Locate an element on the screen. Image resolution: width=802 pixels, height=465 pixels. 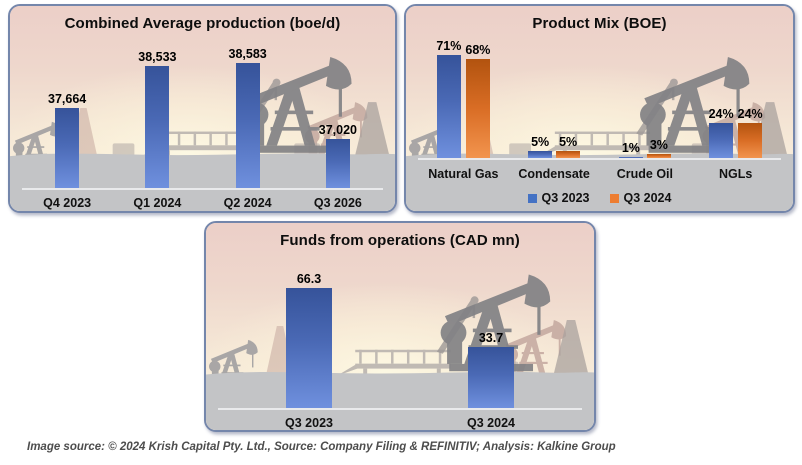
bar-value-label: 71% is located at coordinates (449, 46).